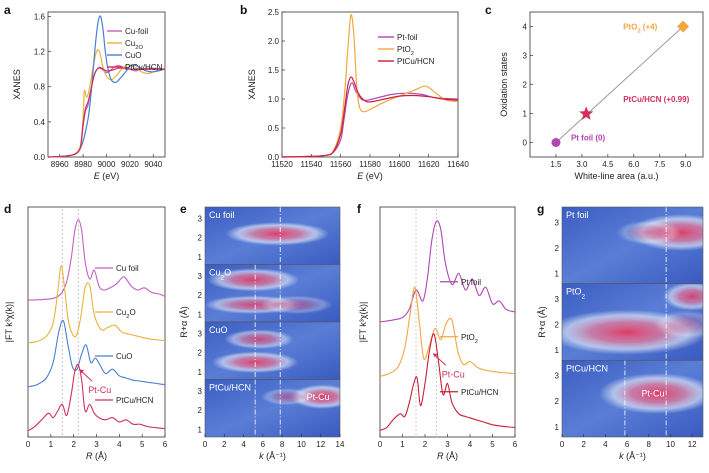 The image size is (709, 473). I want to click on text-span: CuO, so click(133, 55).